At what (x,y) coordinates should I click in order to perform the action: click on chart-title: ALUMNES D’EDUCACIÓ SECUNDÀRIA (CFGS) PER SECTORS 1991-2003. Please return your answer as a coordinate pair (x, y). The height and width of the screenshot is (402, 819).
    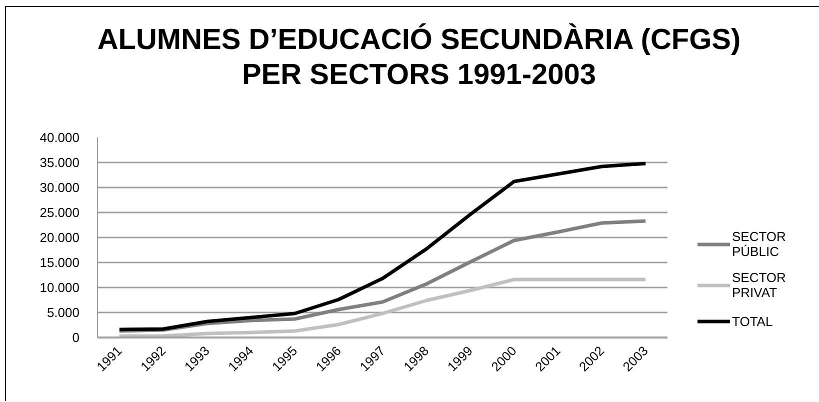
    Looking at the image, I should click on (419, 58).